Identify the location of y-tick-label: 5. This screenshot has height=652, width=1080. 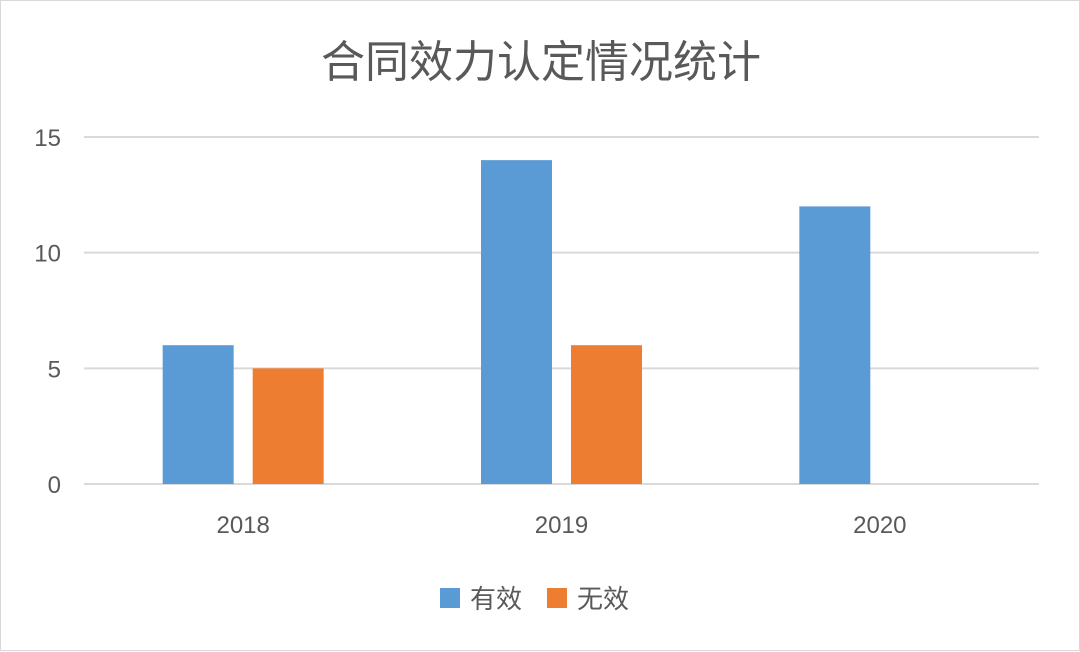
(54, 369).